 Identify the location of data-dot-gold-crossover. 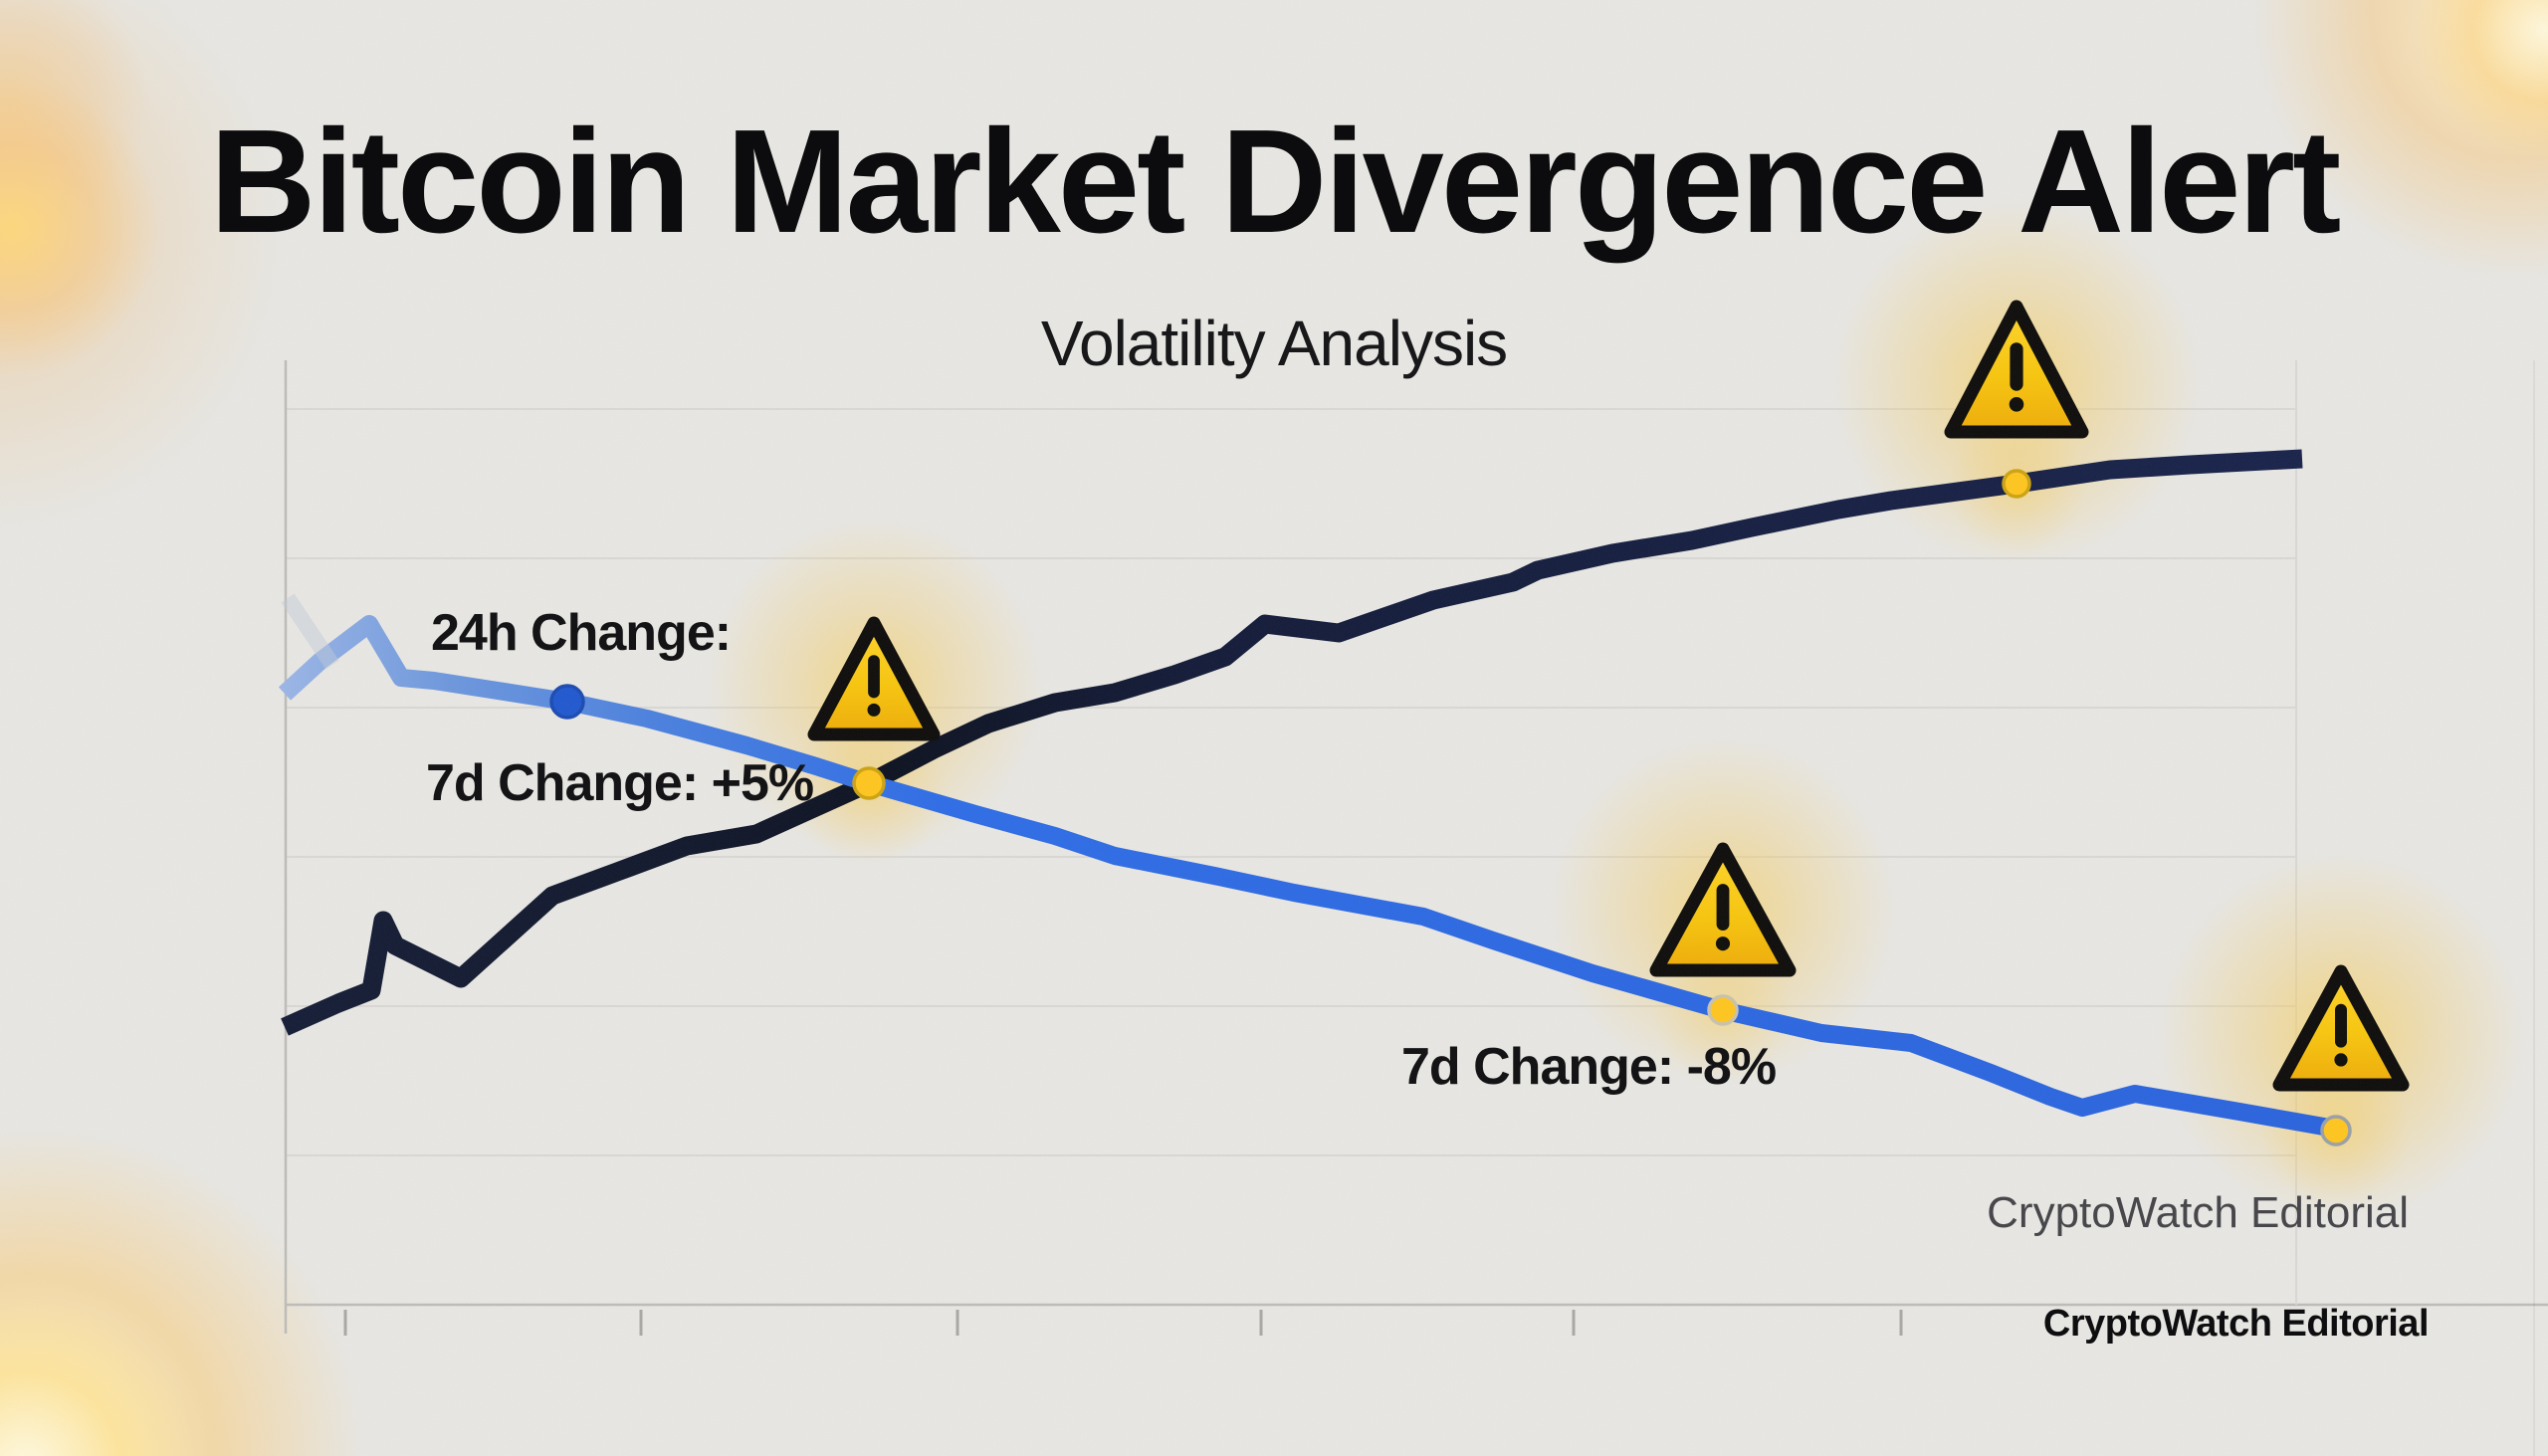
(869, 783).